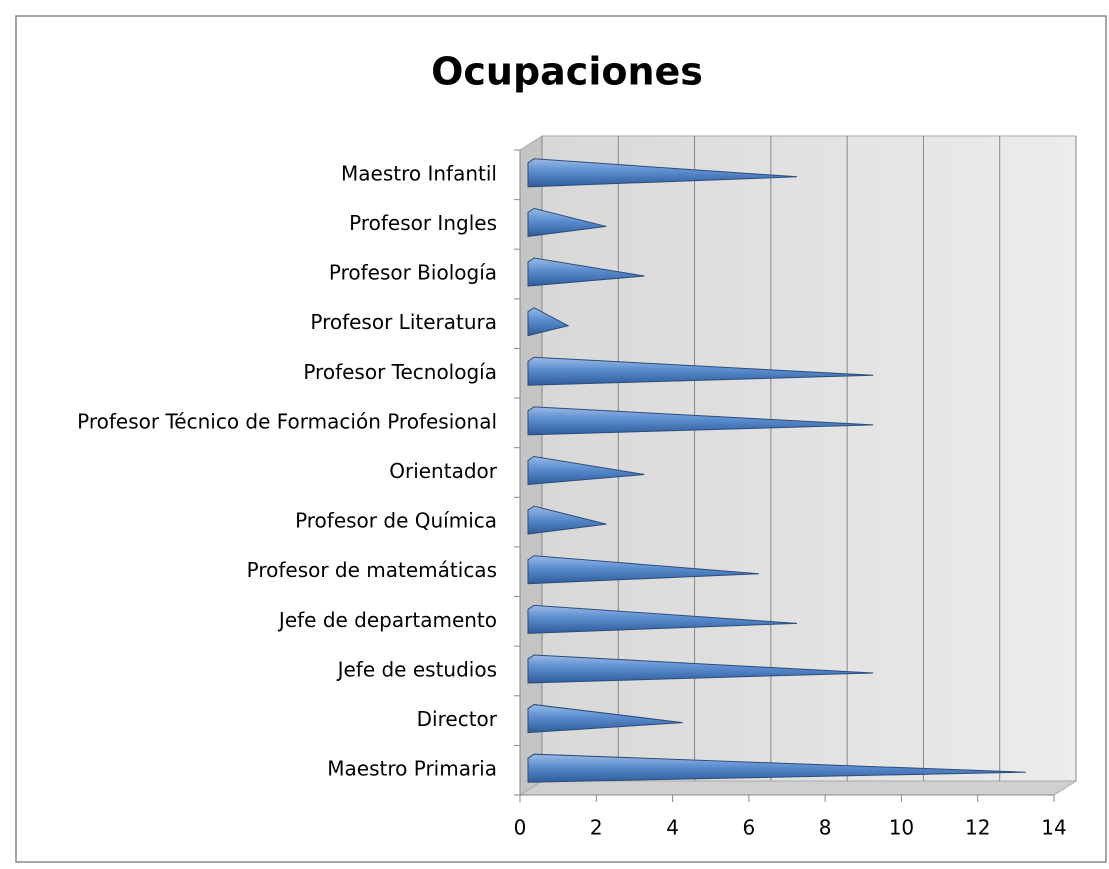  I want to click on y-tick-label: Jefe de departamento, so click(387, 620).